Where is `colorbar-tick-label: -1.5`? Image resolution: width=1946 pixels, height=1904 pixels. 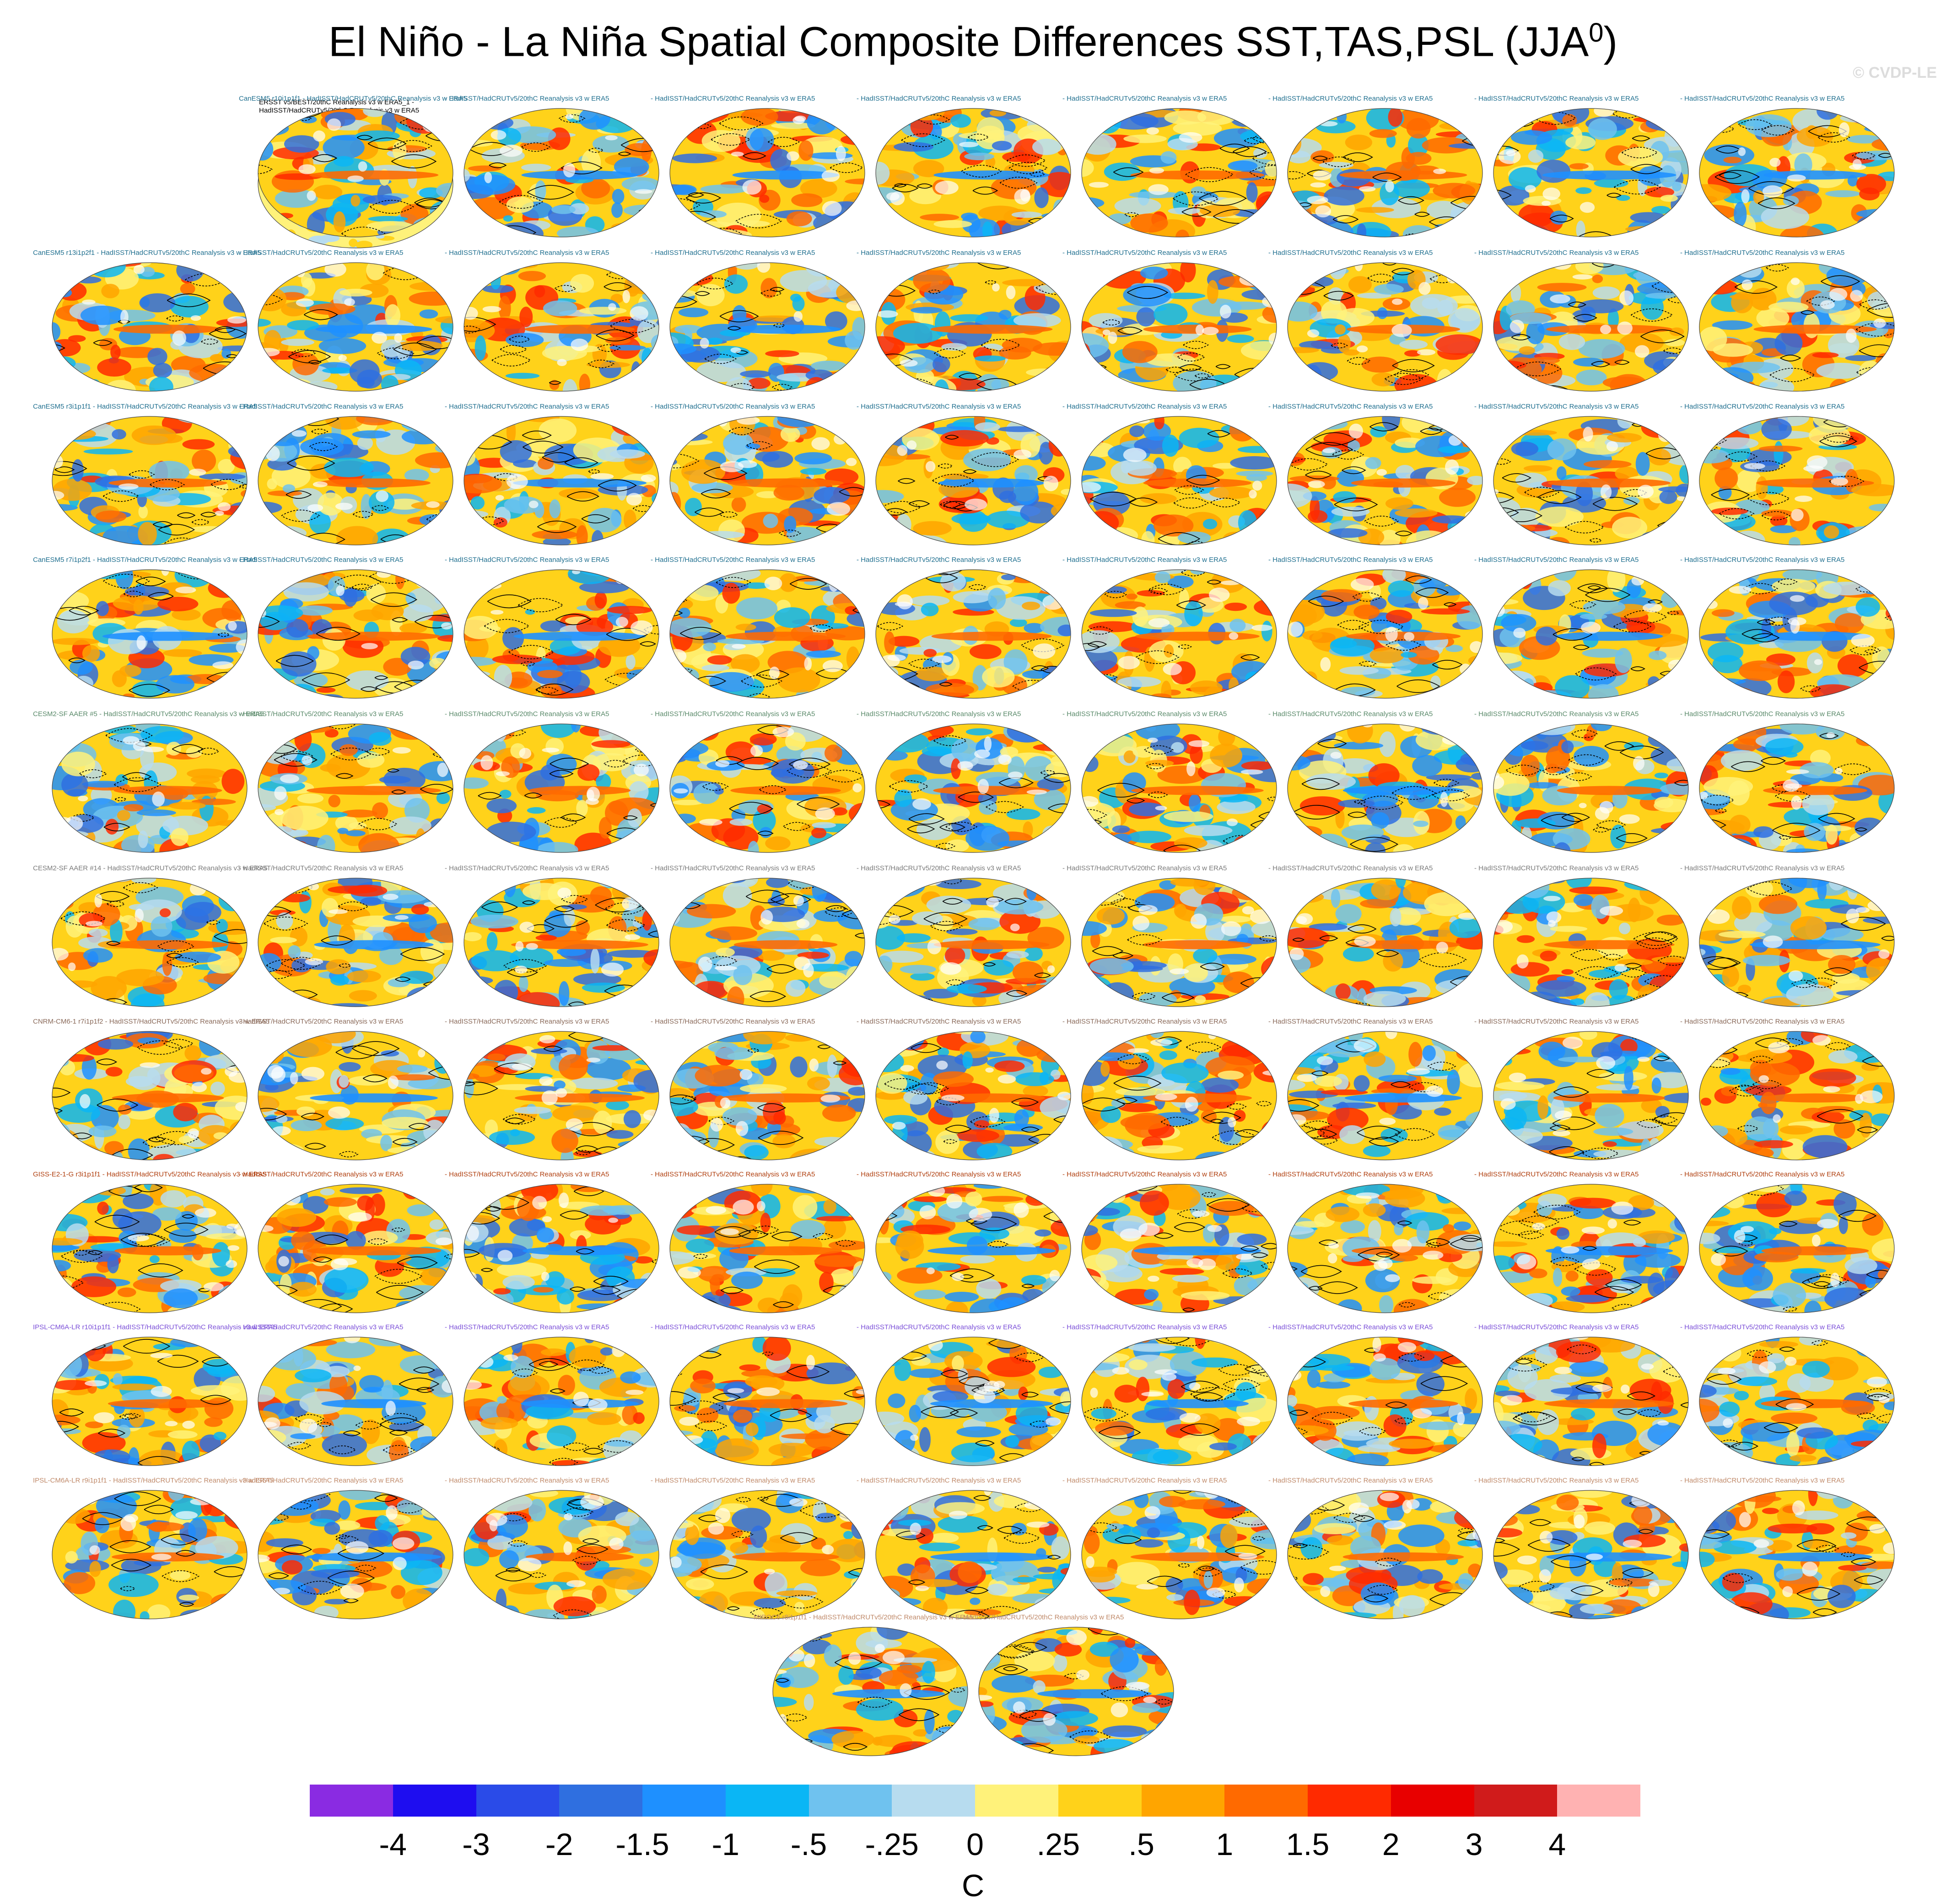 colorbar-tick-label: -1.5 is located at coordinates (642, 1844).